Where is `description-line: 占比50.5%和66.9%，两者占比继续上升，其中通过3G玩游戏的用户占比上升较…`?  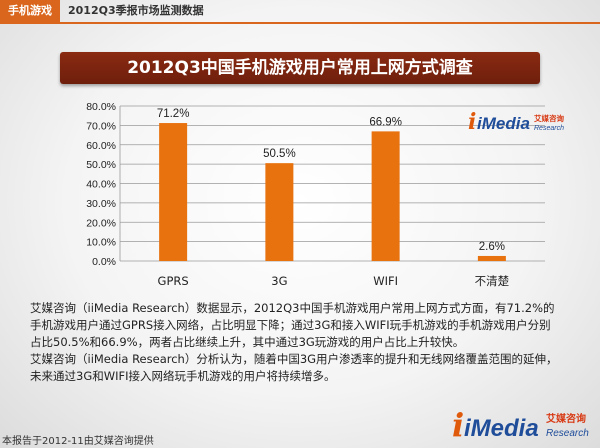
description-line: 占比50.5%和66.9%，两者占比继续上升，其中通过3G玩游戏的用户占比上升较… is located at coordinates (247, 342).